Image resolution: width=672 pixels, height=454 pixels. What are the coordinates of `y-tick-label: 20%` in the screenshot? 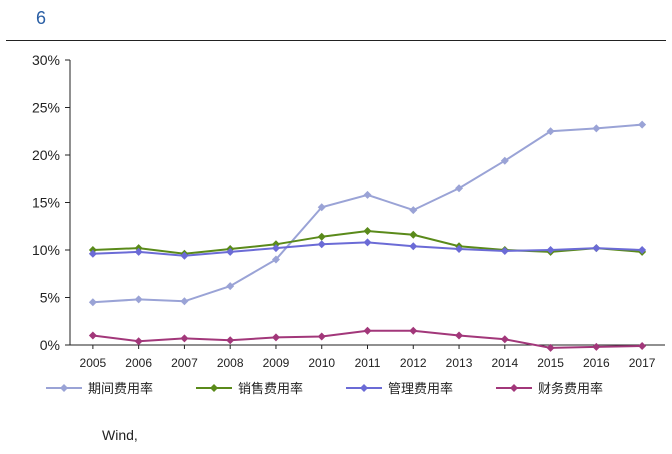 It's located at (46, 155).